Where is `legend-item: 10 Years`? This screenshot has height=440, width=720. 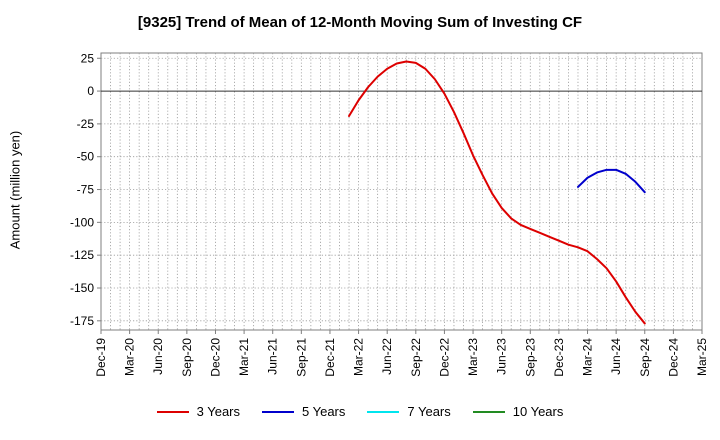
legend-item: 10 Years is located at coordinates (518, 411).